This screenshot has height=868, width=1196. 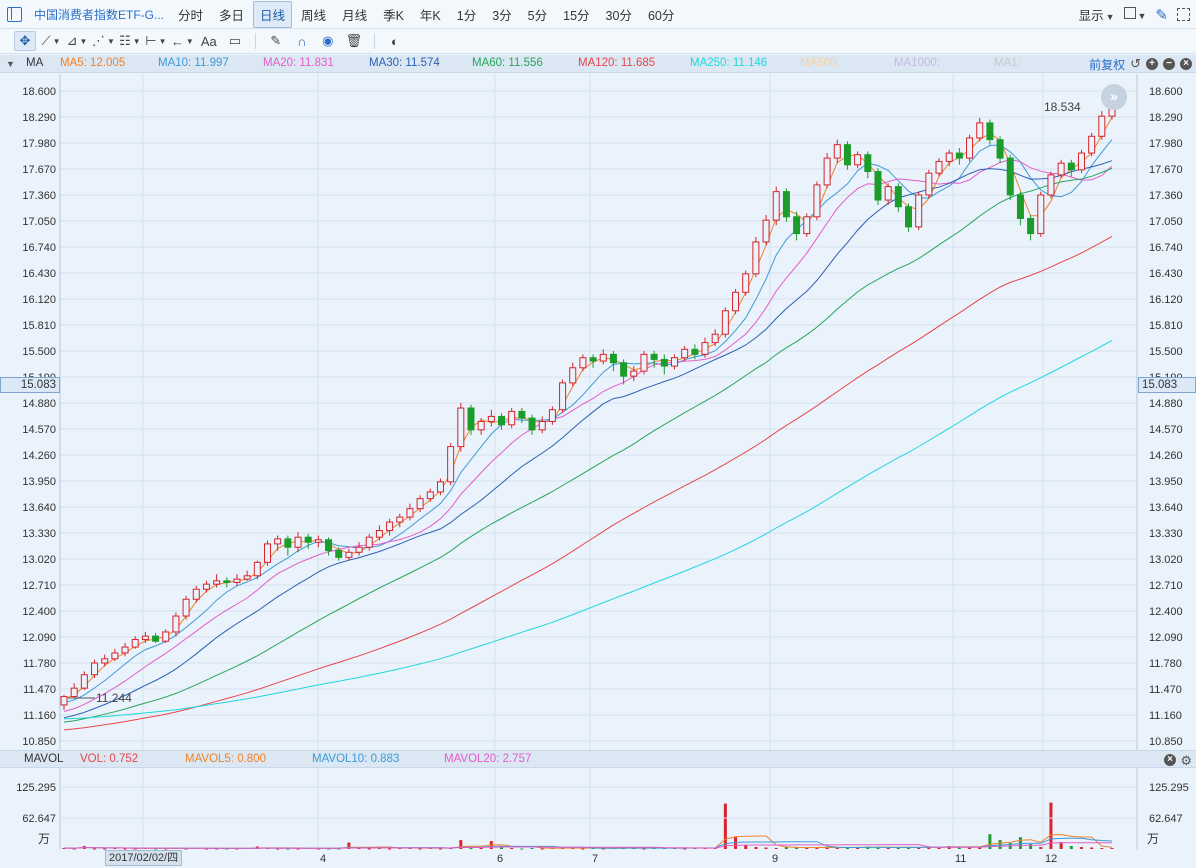 What do you see at coordinates (1114, 97) in the screenshot?
I see `expand-chart-icon: »` at bounding box center [1114, 97].